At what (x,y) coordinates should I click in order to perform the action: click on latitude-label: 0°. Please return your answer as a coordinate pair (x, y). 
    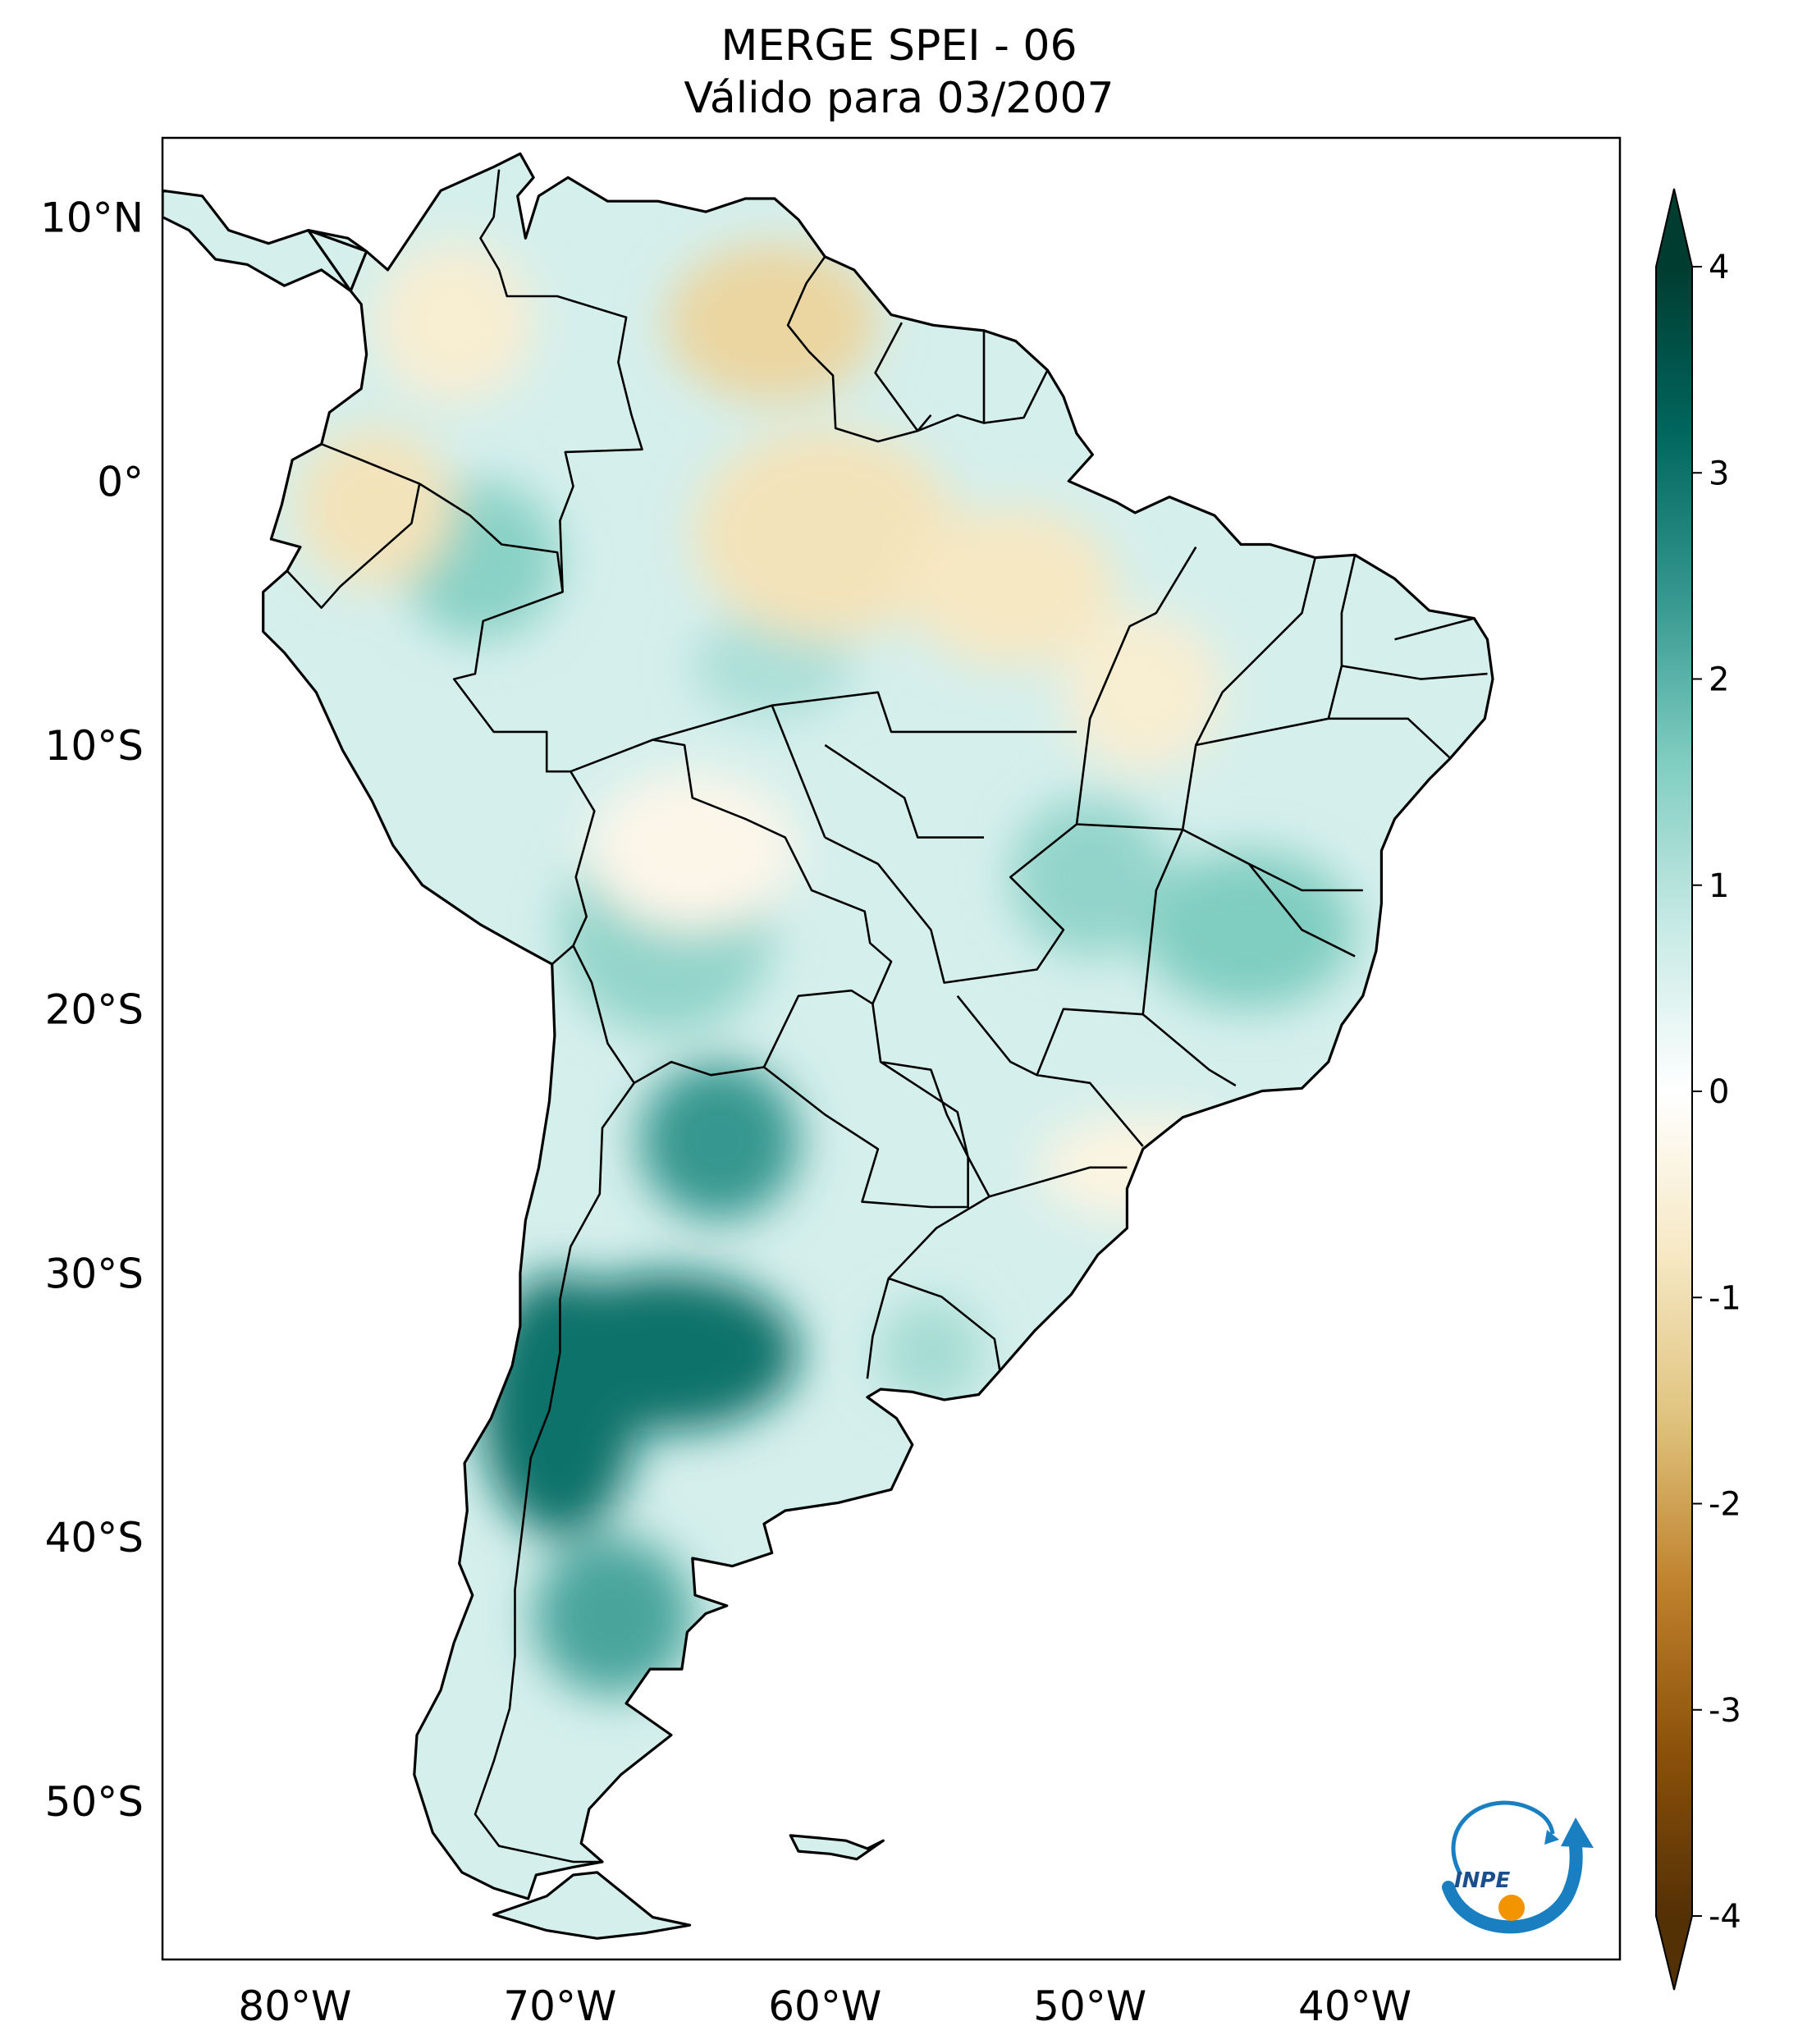
    Looking at the image, I should click on (120, 481).